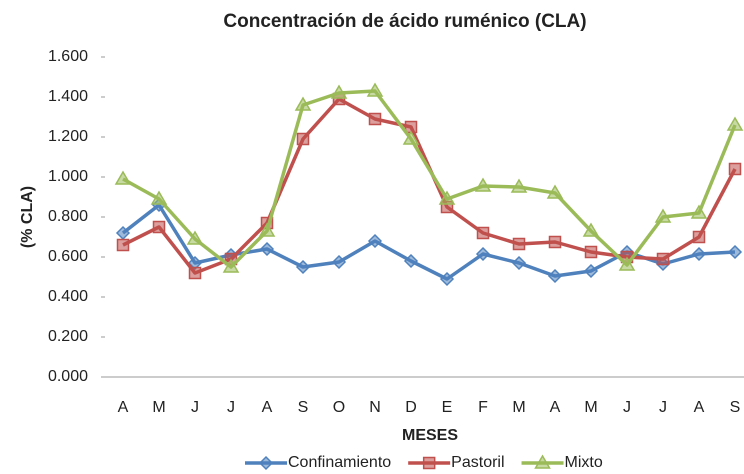 The image size is (744, 474). Describe the element at coordinates (411, 407) in the screenshot. I see `x-tick-label: D` at that location.